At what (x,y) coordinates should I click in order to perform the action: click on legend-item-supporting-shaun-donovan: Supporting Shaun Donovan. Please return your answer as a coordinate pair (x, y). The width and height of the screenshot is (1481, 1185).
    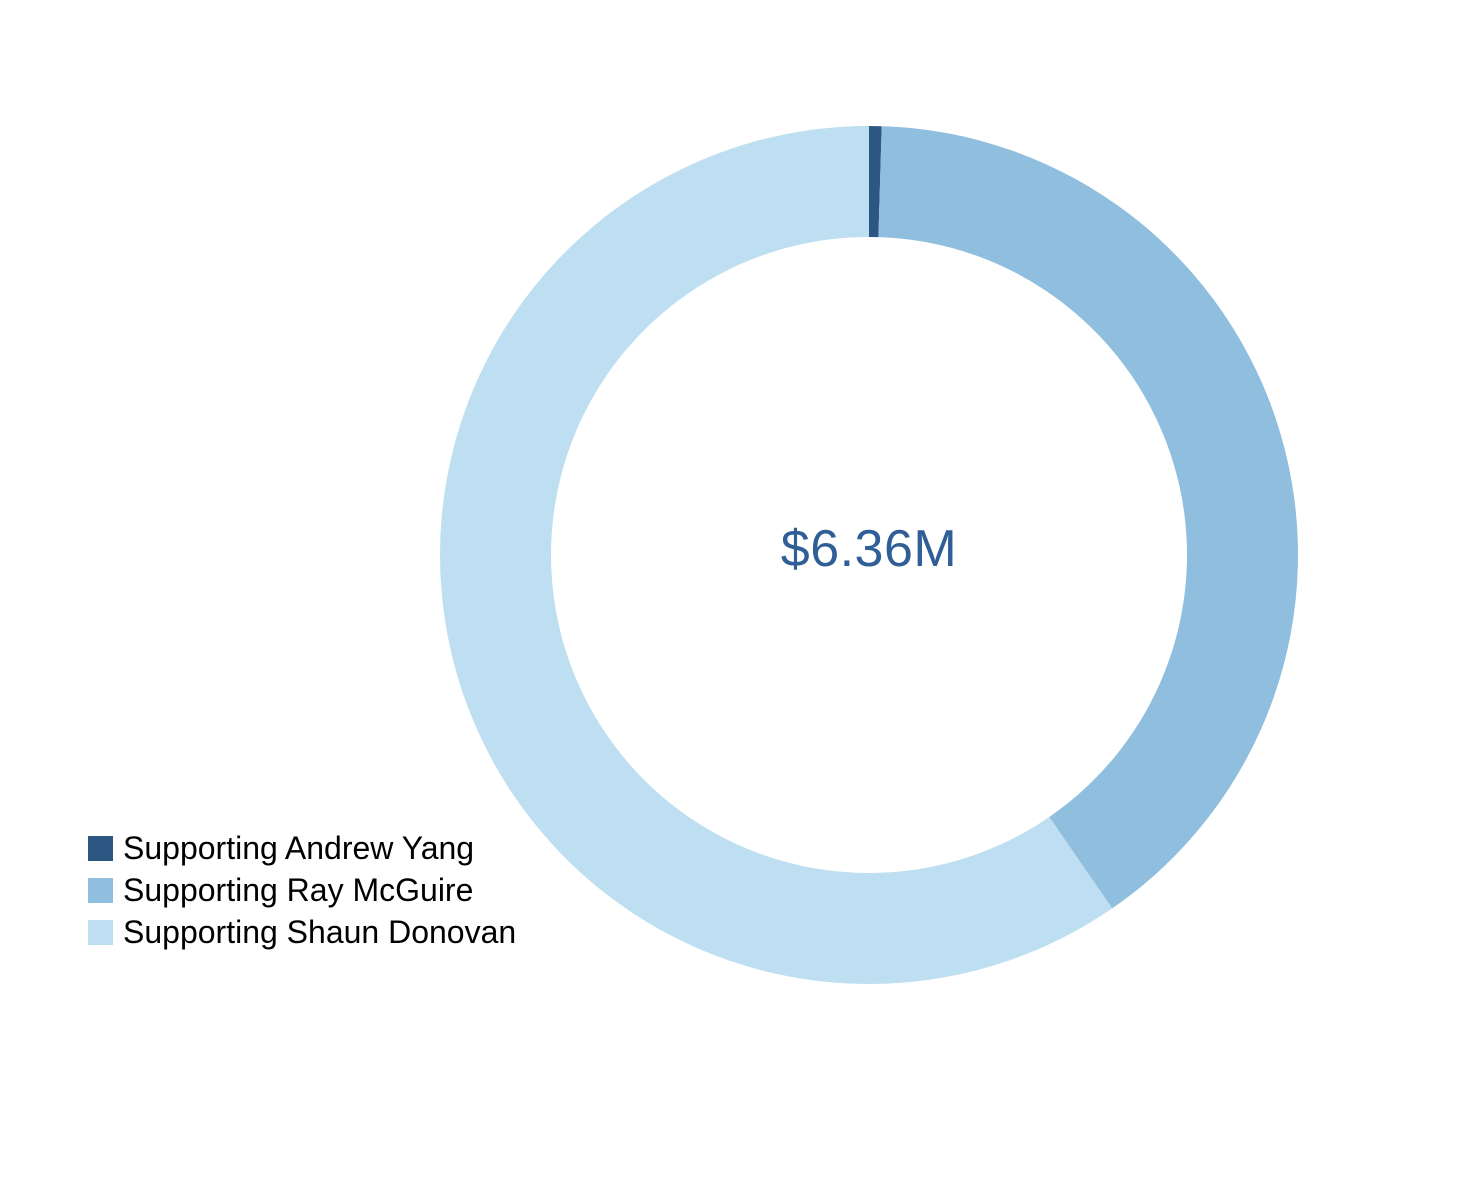
    Looking at the image, I should click on (302, 932).